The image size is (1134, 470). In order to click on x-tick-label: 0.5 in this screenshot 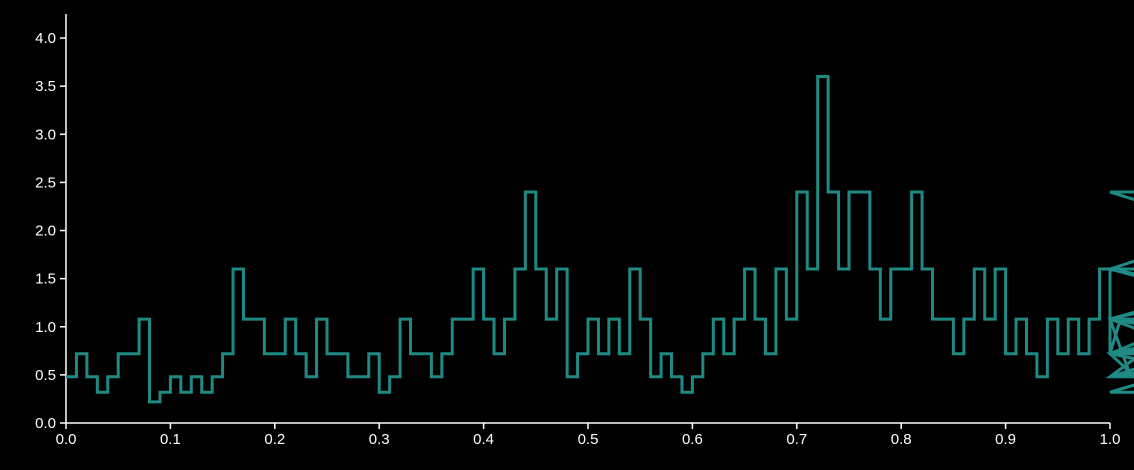, I will do `click(588, 439)`.